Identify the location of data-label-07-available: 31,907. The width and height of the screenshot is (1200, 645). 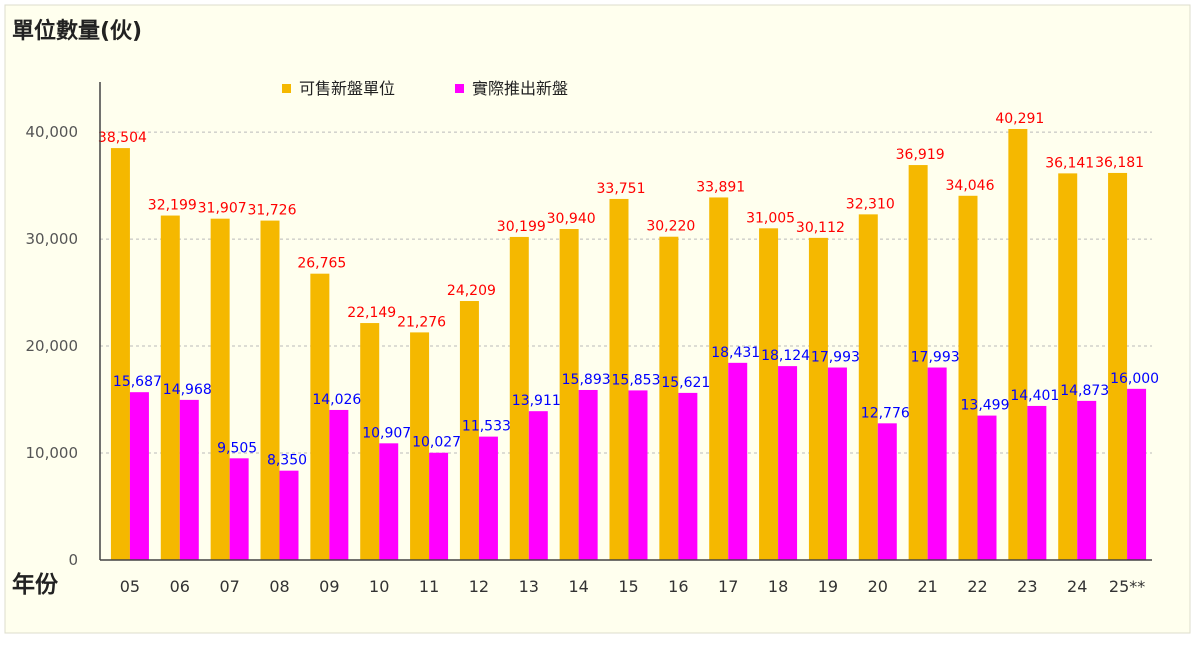
(222, 209).